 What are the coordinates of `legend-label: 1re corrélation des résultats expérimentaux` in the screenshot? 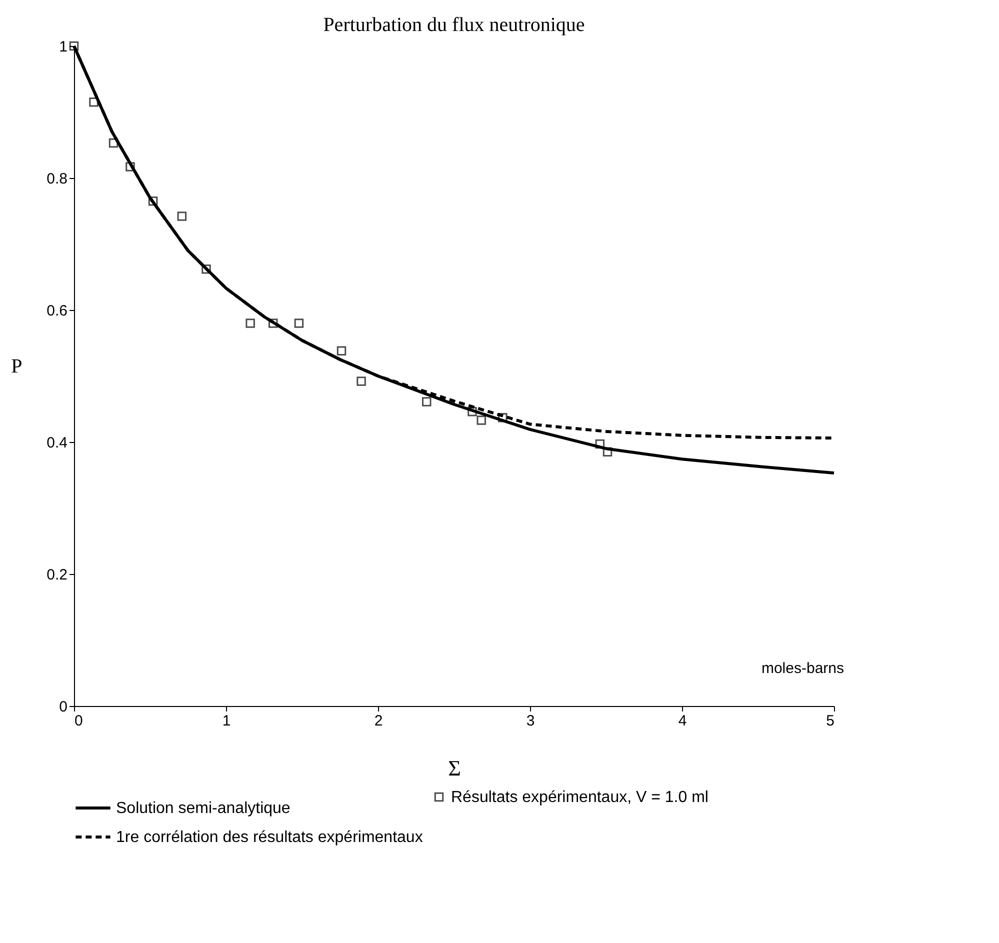 It's located at (269, 837).